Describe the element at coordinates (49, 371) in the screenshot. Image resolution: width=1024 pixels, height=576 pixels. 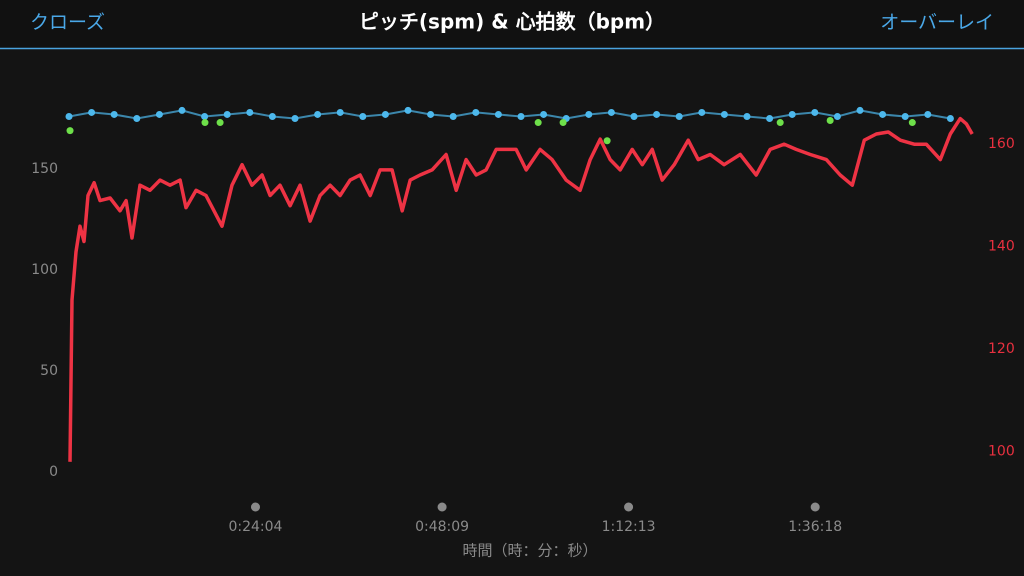
I see `y-tick-label: 50` at that location.